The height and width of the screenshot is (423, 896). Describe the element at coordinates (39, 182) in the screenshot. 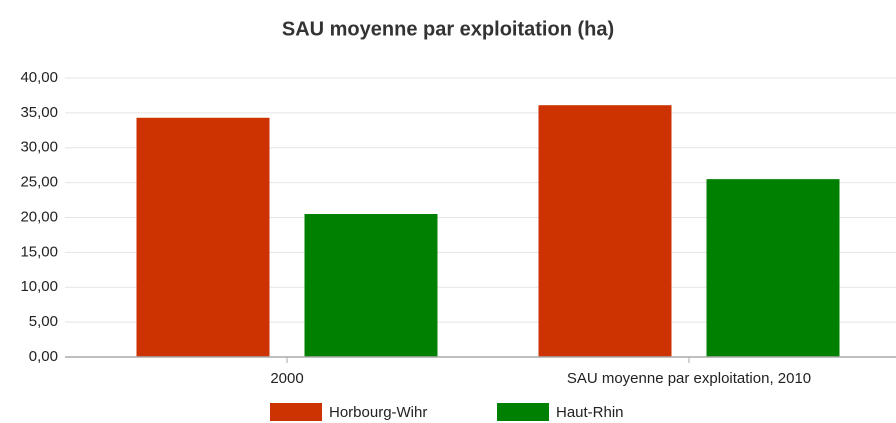

I see `y-tick-label: 25,00` at that location.